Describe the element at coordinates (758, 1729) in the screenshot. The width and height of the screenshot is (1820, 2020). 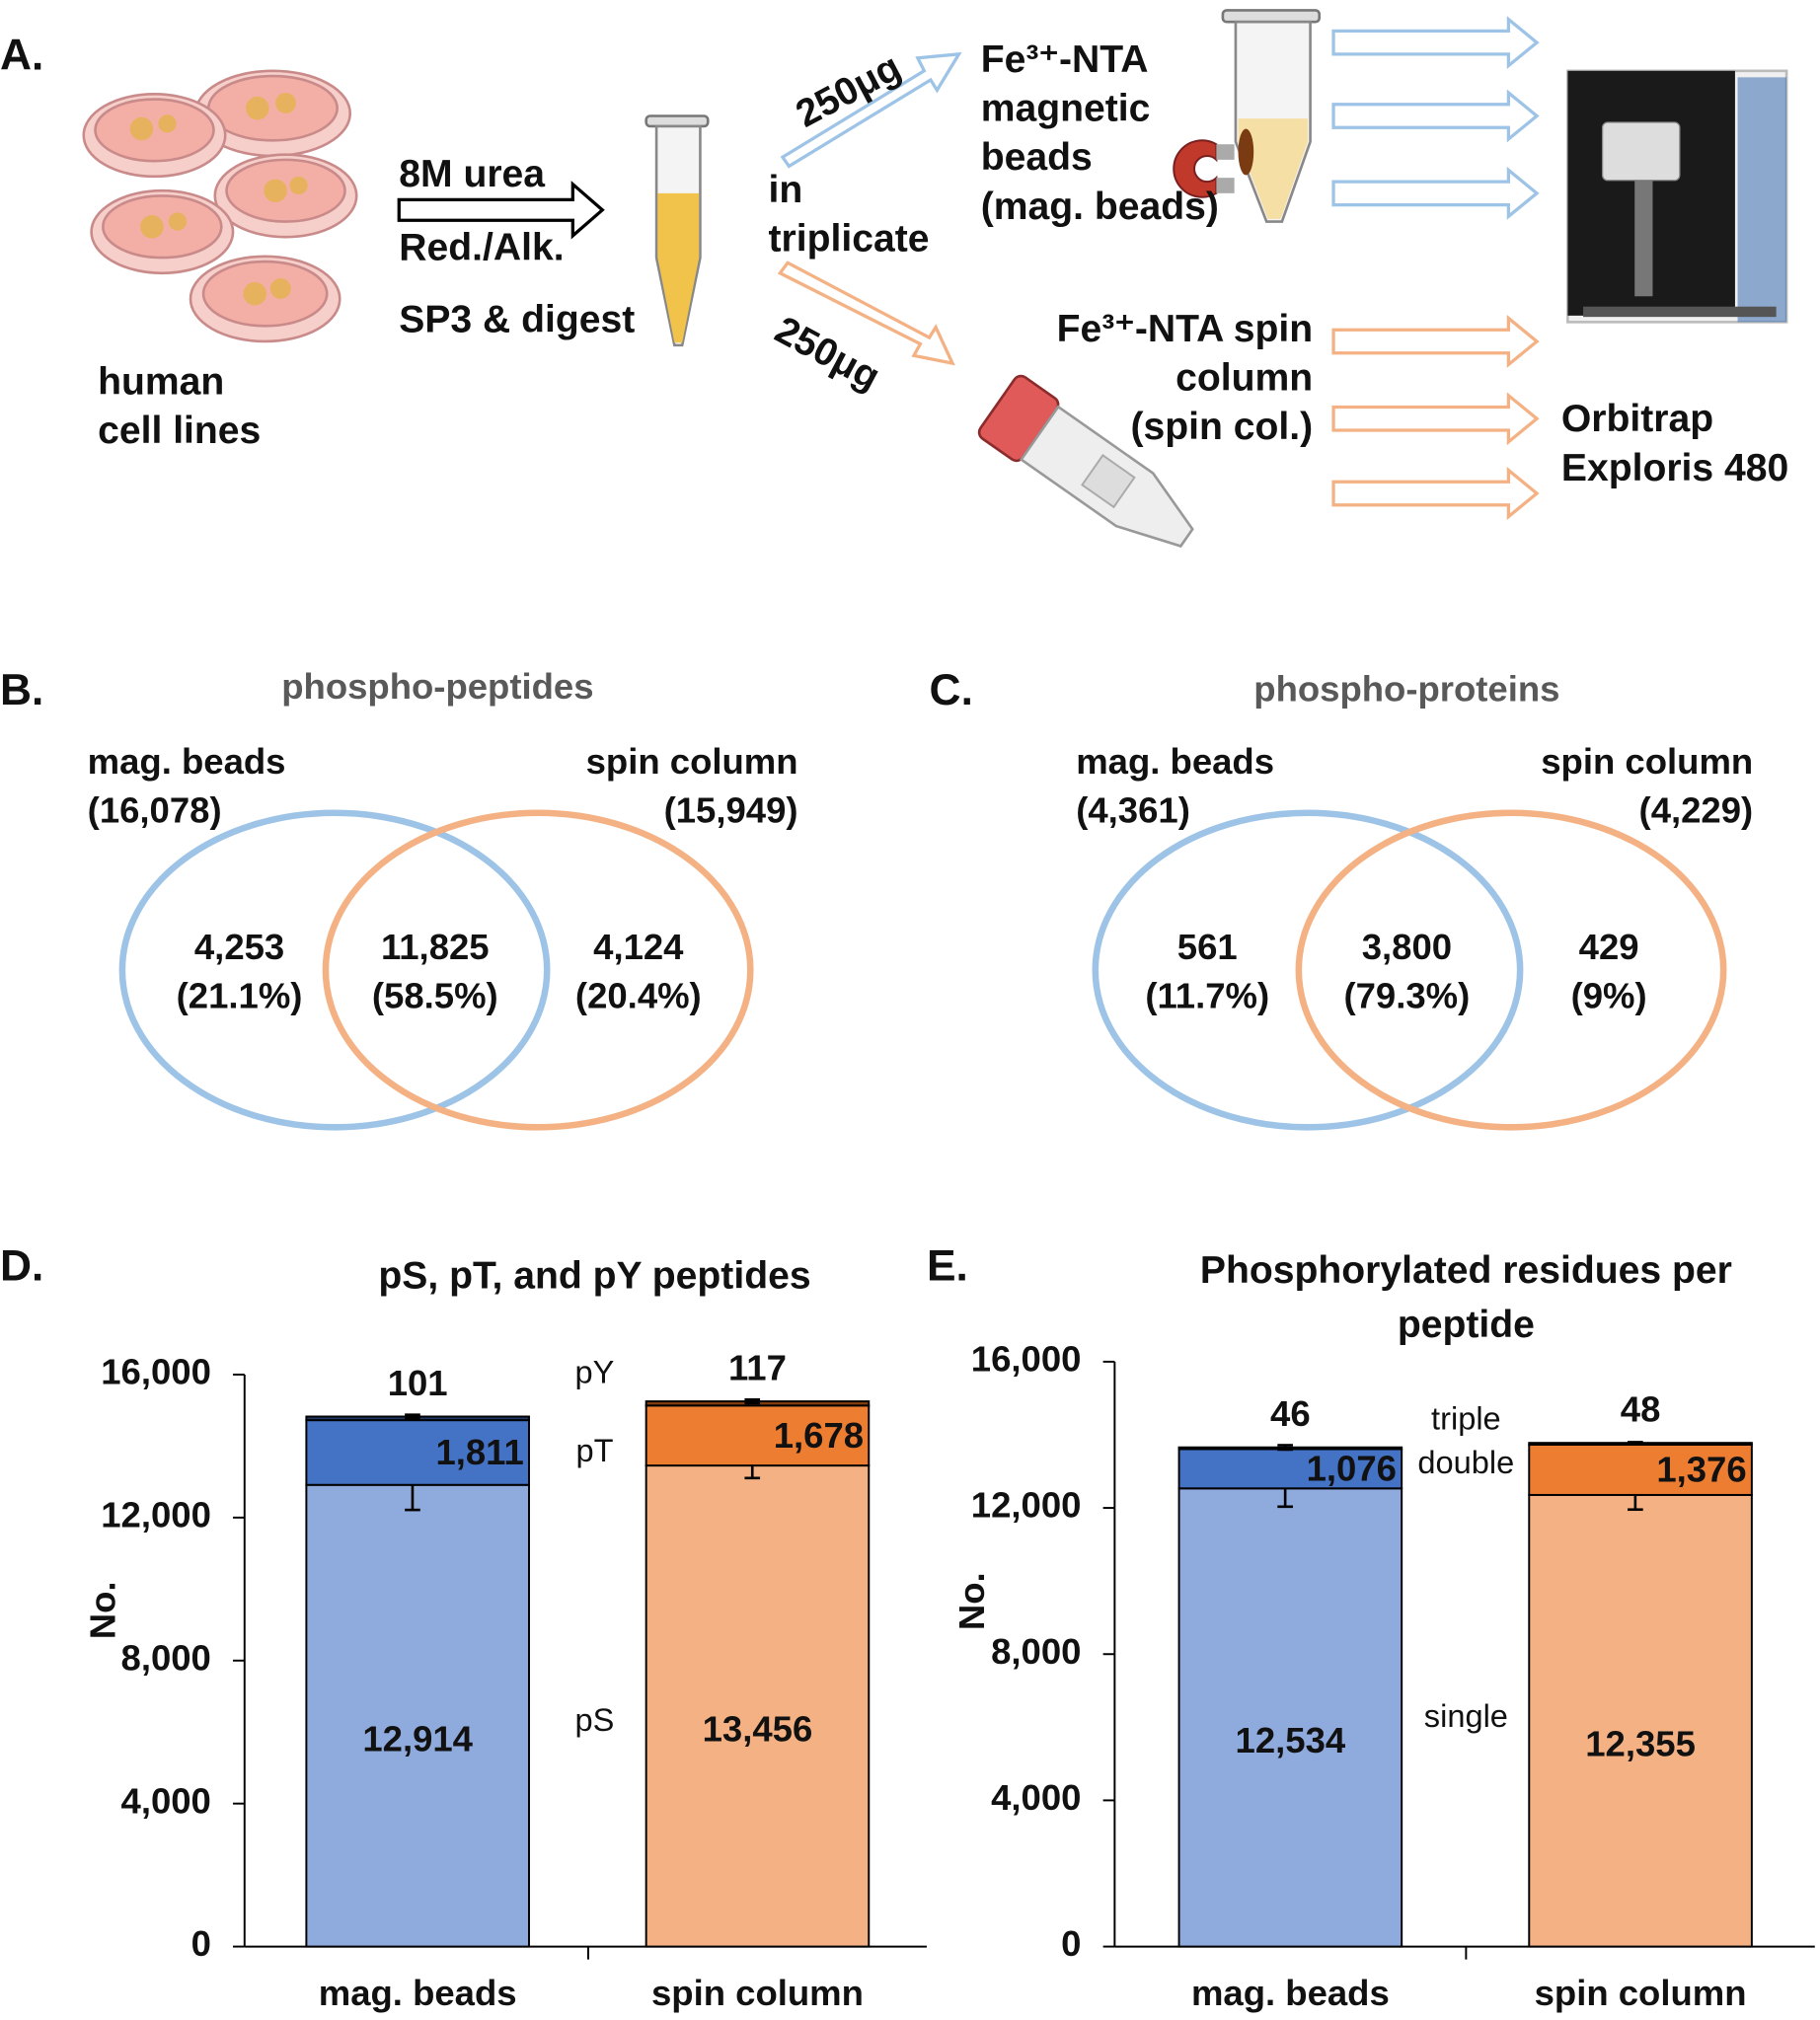
I see `data-label: 13,456` at that location.